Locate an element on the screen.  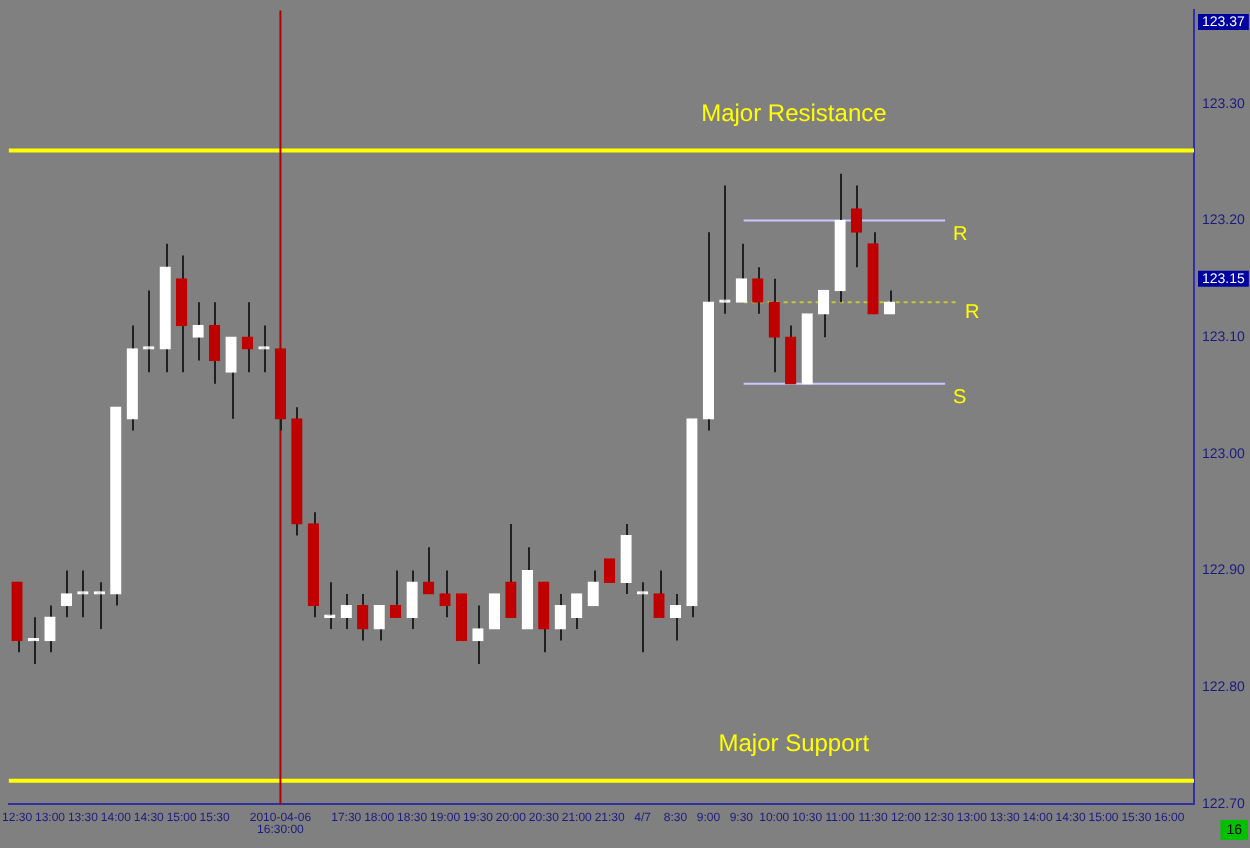
ref-line-label: S is located at coordinates (960, 398).